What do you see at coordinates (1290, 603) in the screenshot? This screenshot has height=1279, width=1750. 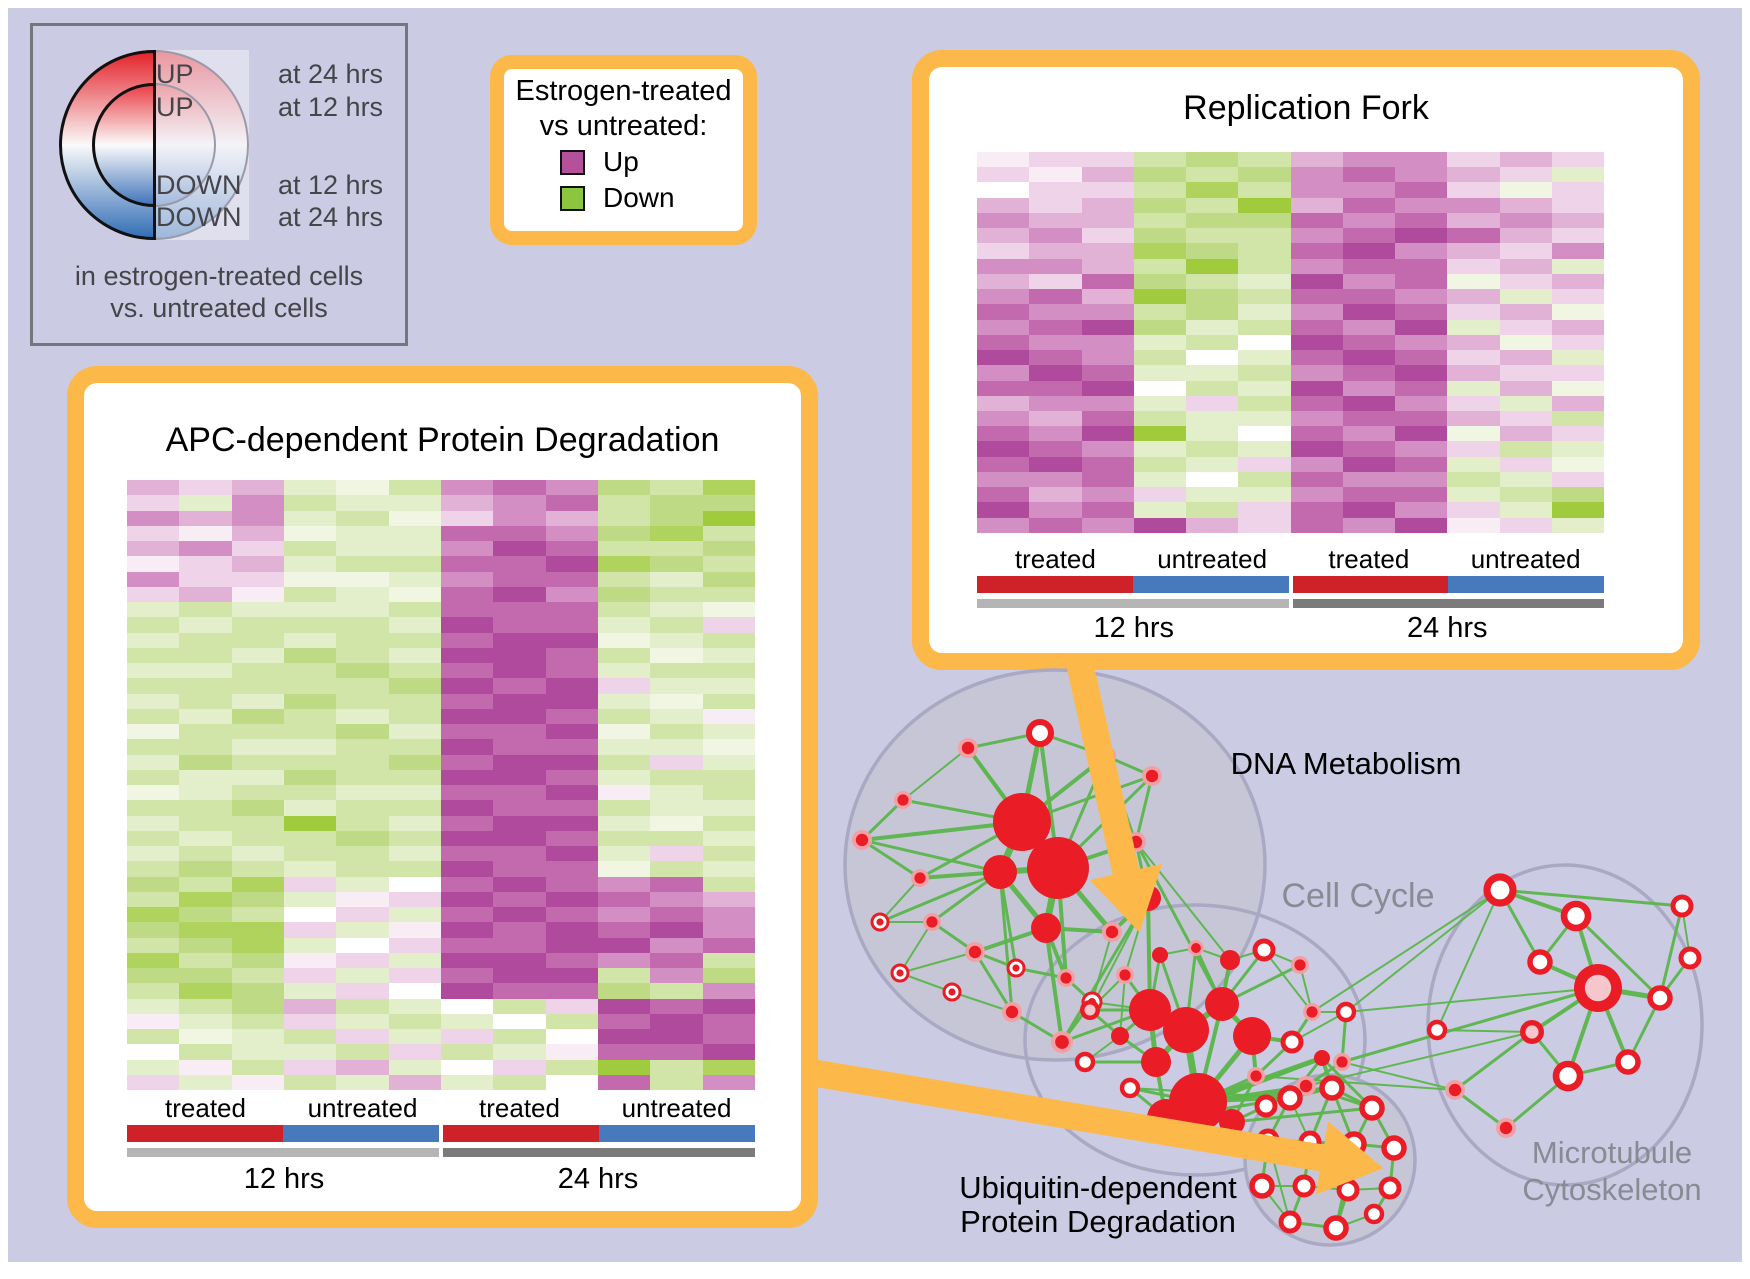 I see `rf-time-bars` at bounding box center [1290, 603].